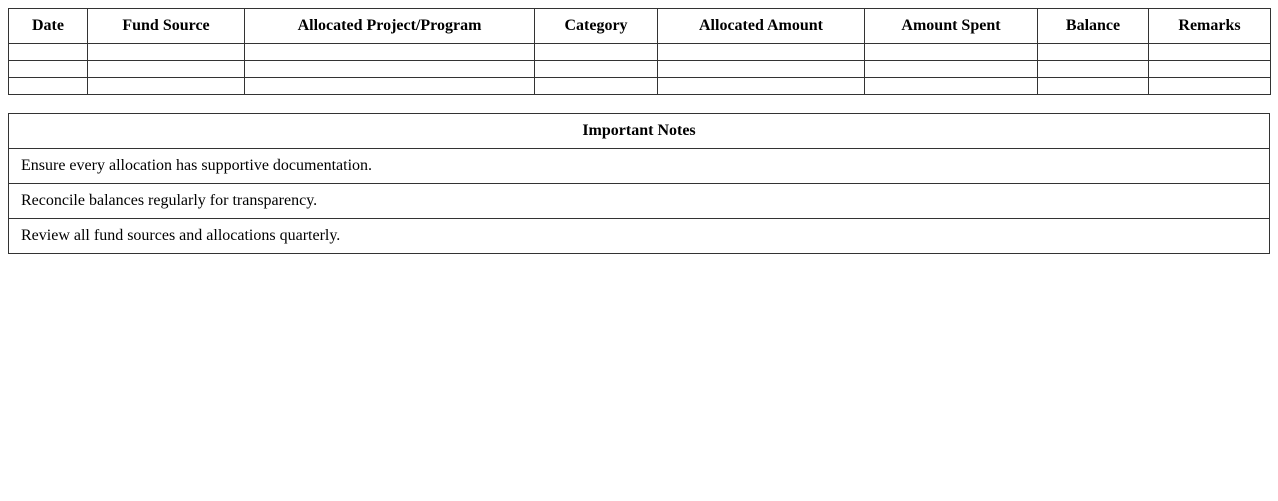  I want to click on column-header: Category, so click(596, 26).